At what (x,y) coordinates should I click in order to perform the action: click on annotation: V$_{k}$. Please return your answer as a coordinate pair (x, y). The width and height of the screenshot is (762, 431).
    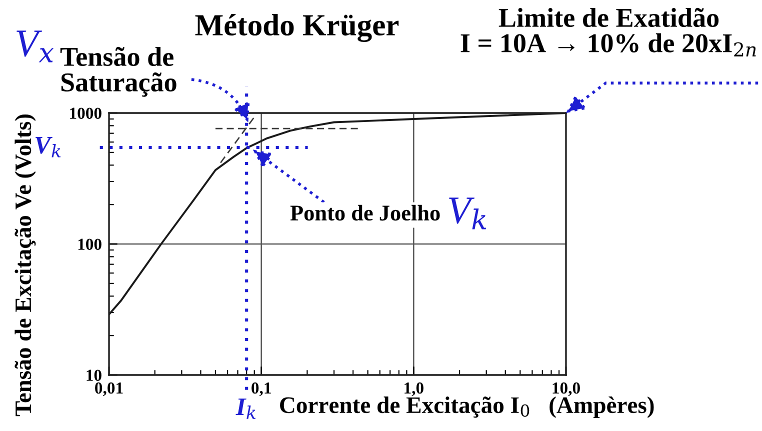
    Looking at the image, I should click on (467, 214).